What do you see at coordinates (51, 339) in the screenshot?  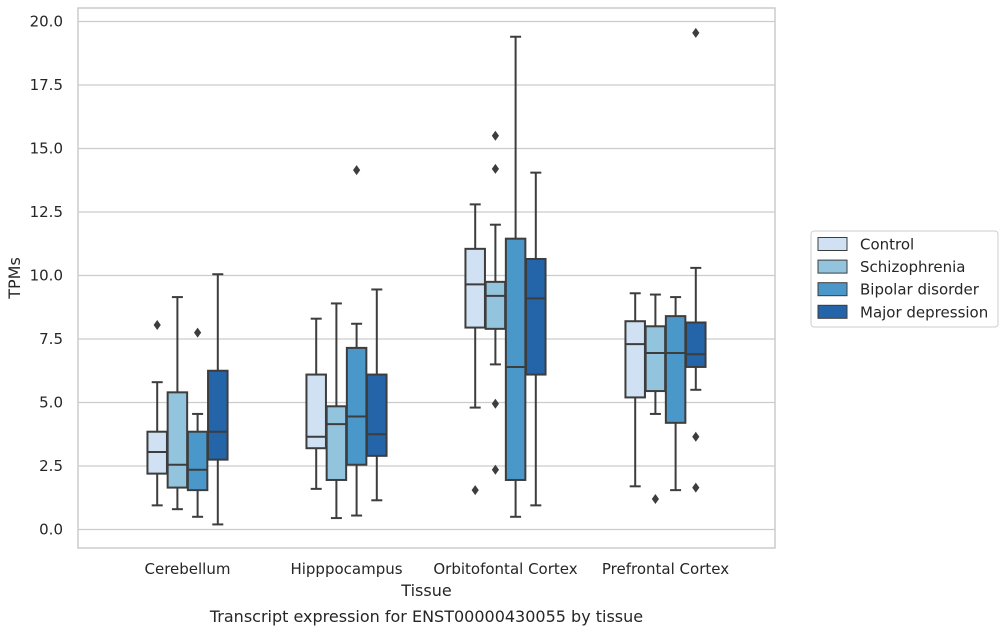 I see `y-tick-label: 7.5` at bounding box center [51, 339].